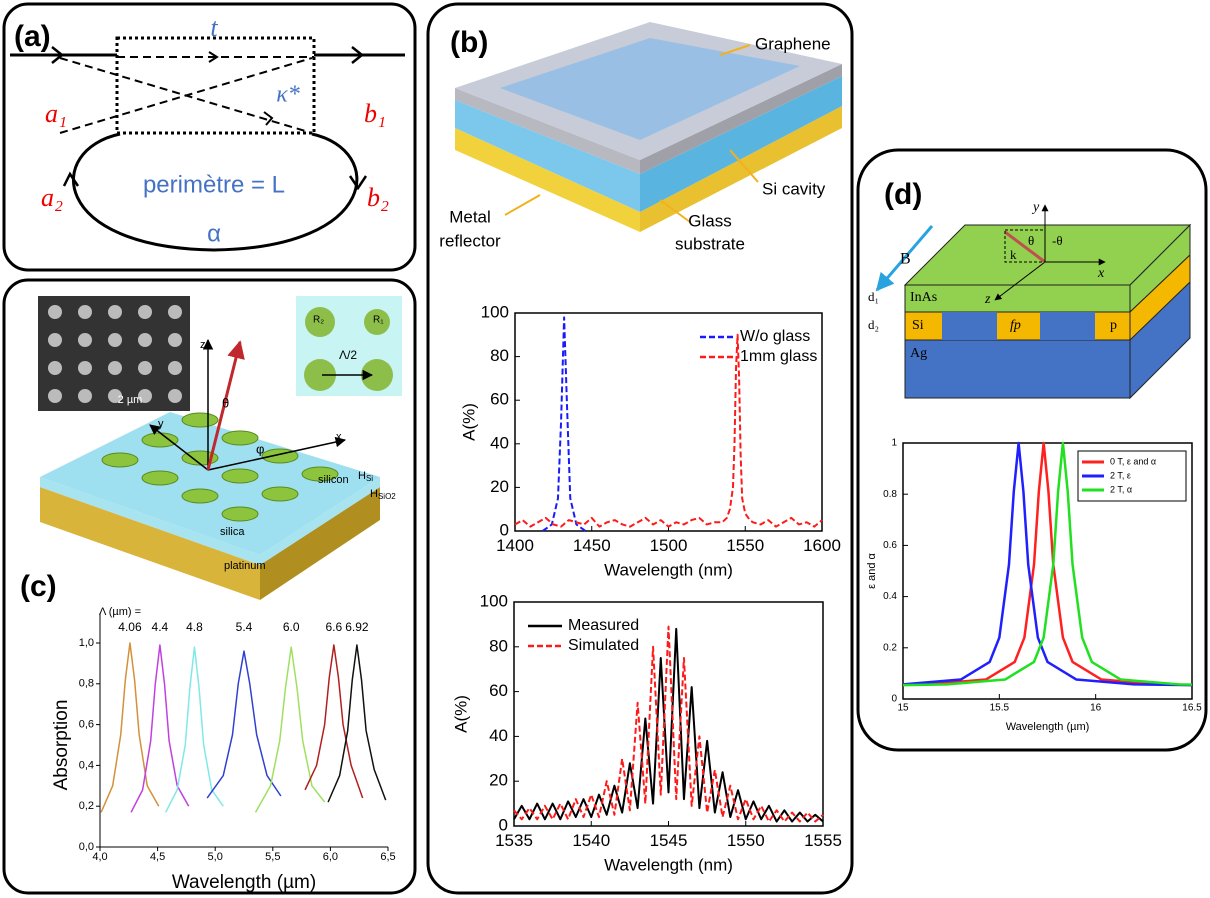 Image resolution: width=1210 pixels, height=898 pixels. Describe the element at coordinates (160, 627) in the screenshot. I see `peak-label: 4.4` at that location.